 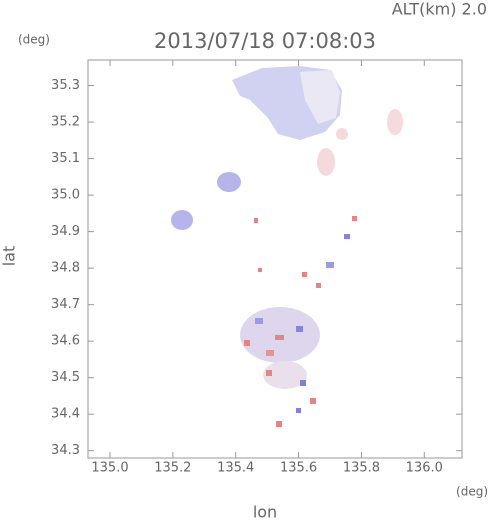 I want to click on y-tick-label: 35.0, so click(x=65, y=195).